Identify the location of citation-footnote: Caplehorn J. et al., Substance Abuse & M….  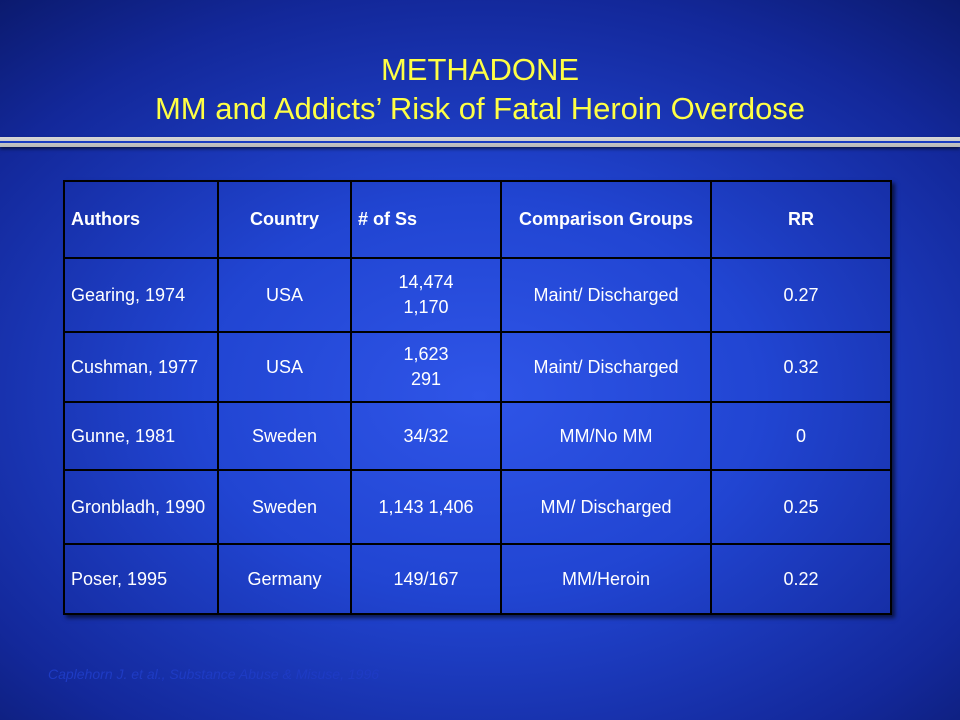
(214, 674).